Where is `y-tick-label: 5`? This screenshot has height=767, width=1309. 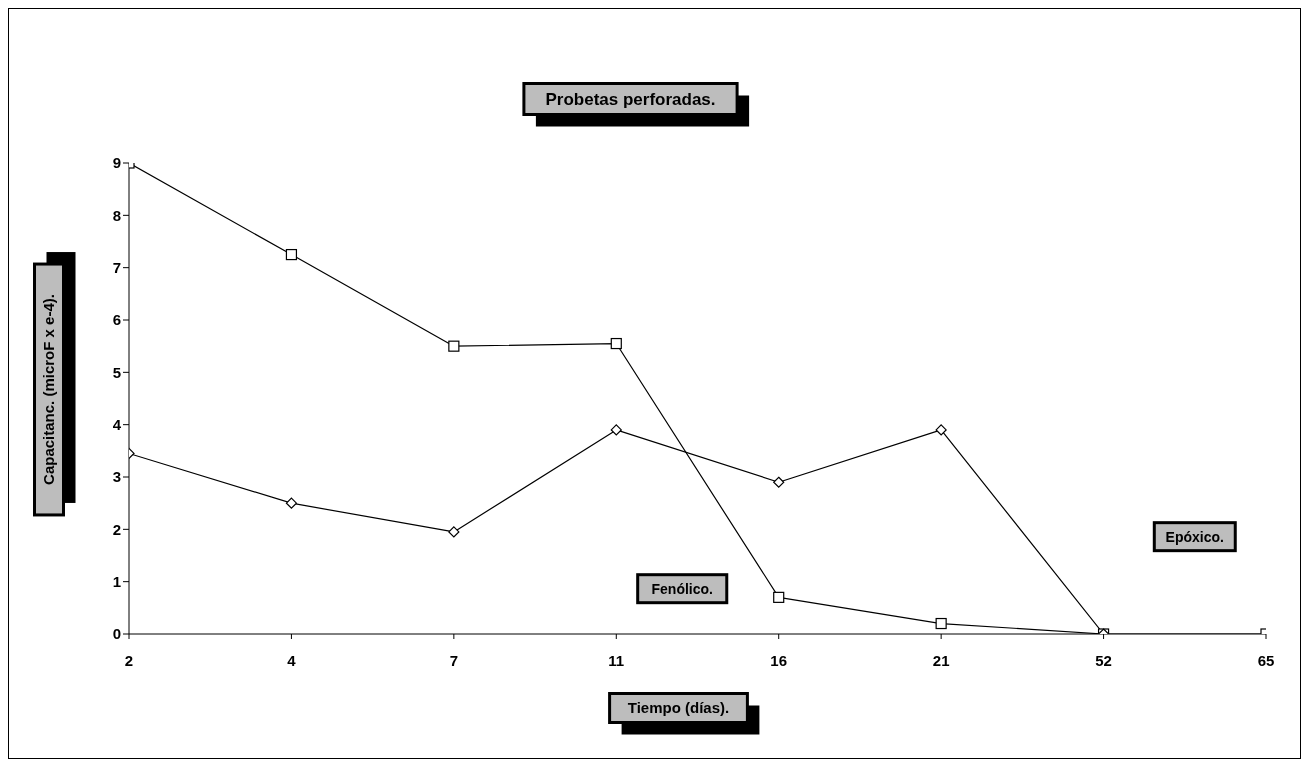 y-tick-label: 5 is located at coordinates (116, 372).